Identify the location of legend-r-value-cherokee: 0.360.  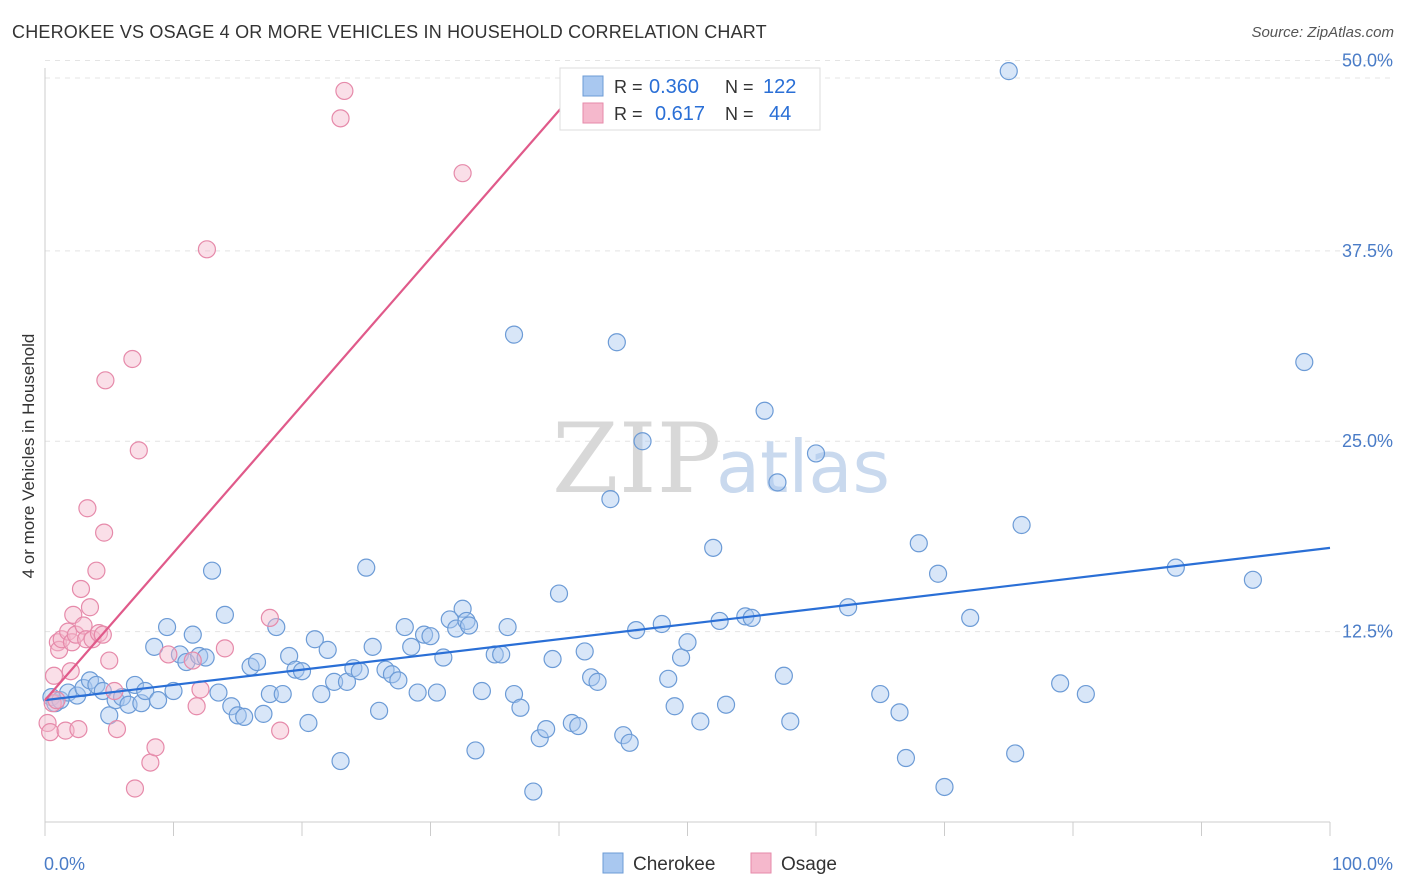
(674, 87).